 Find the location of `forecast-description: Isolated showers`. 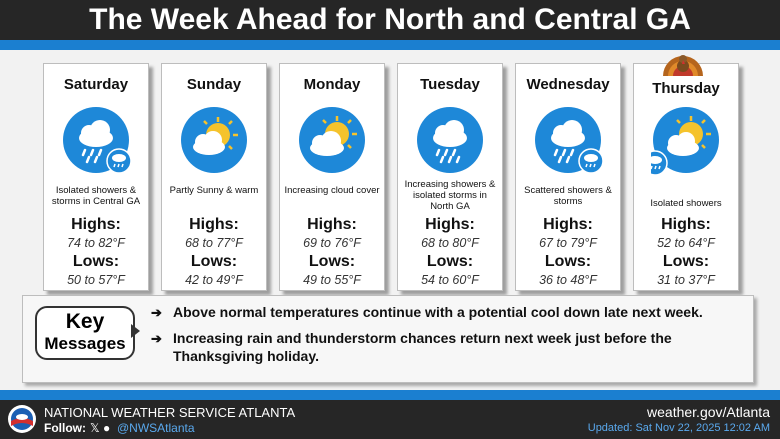

forecast-description: Isolated showers is located at coordinates (686, 203).